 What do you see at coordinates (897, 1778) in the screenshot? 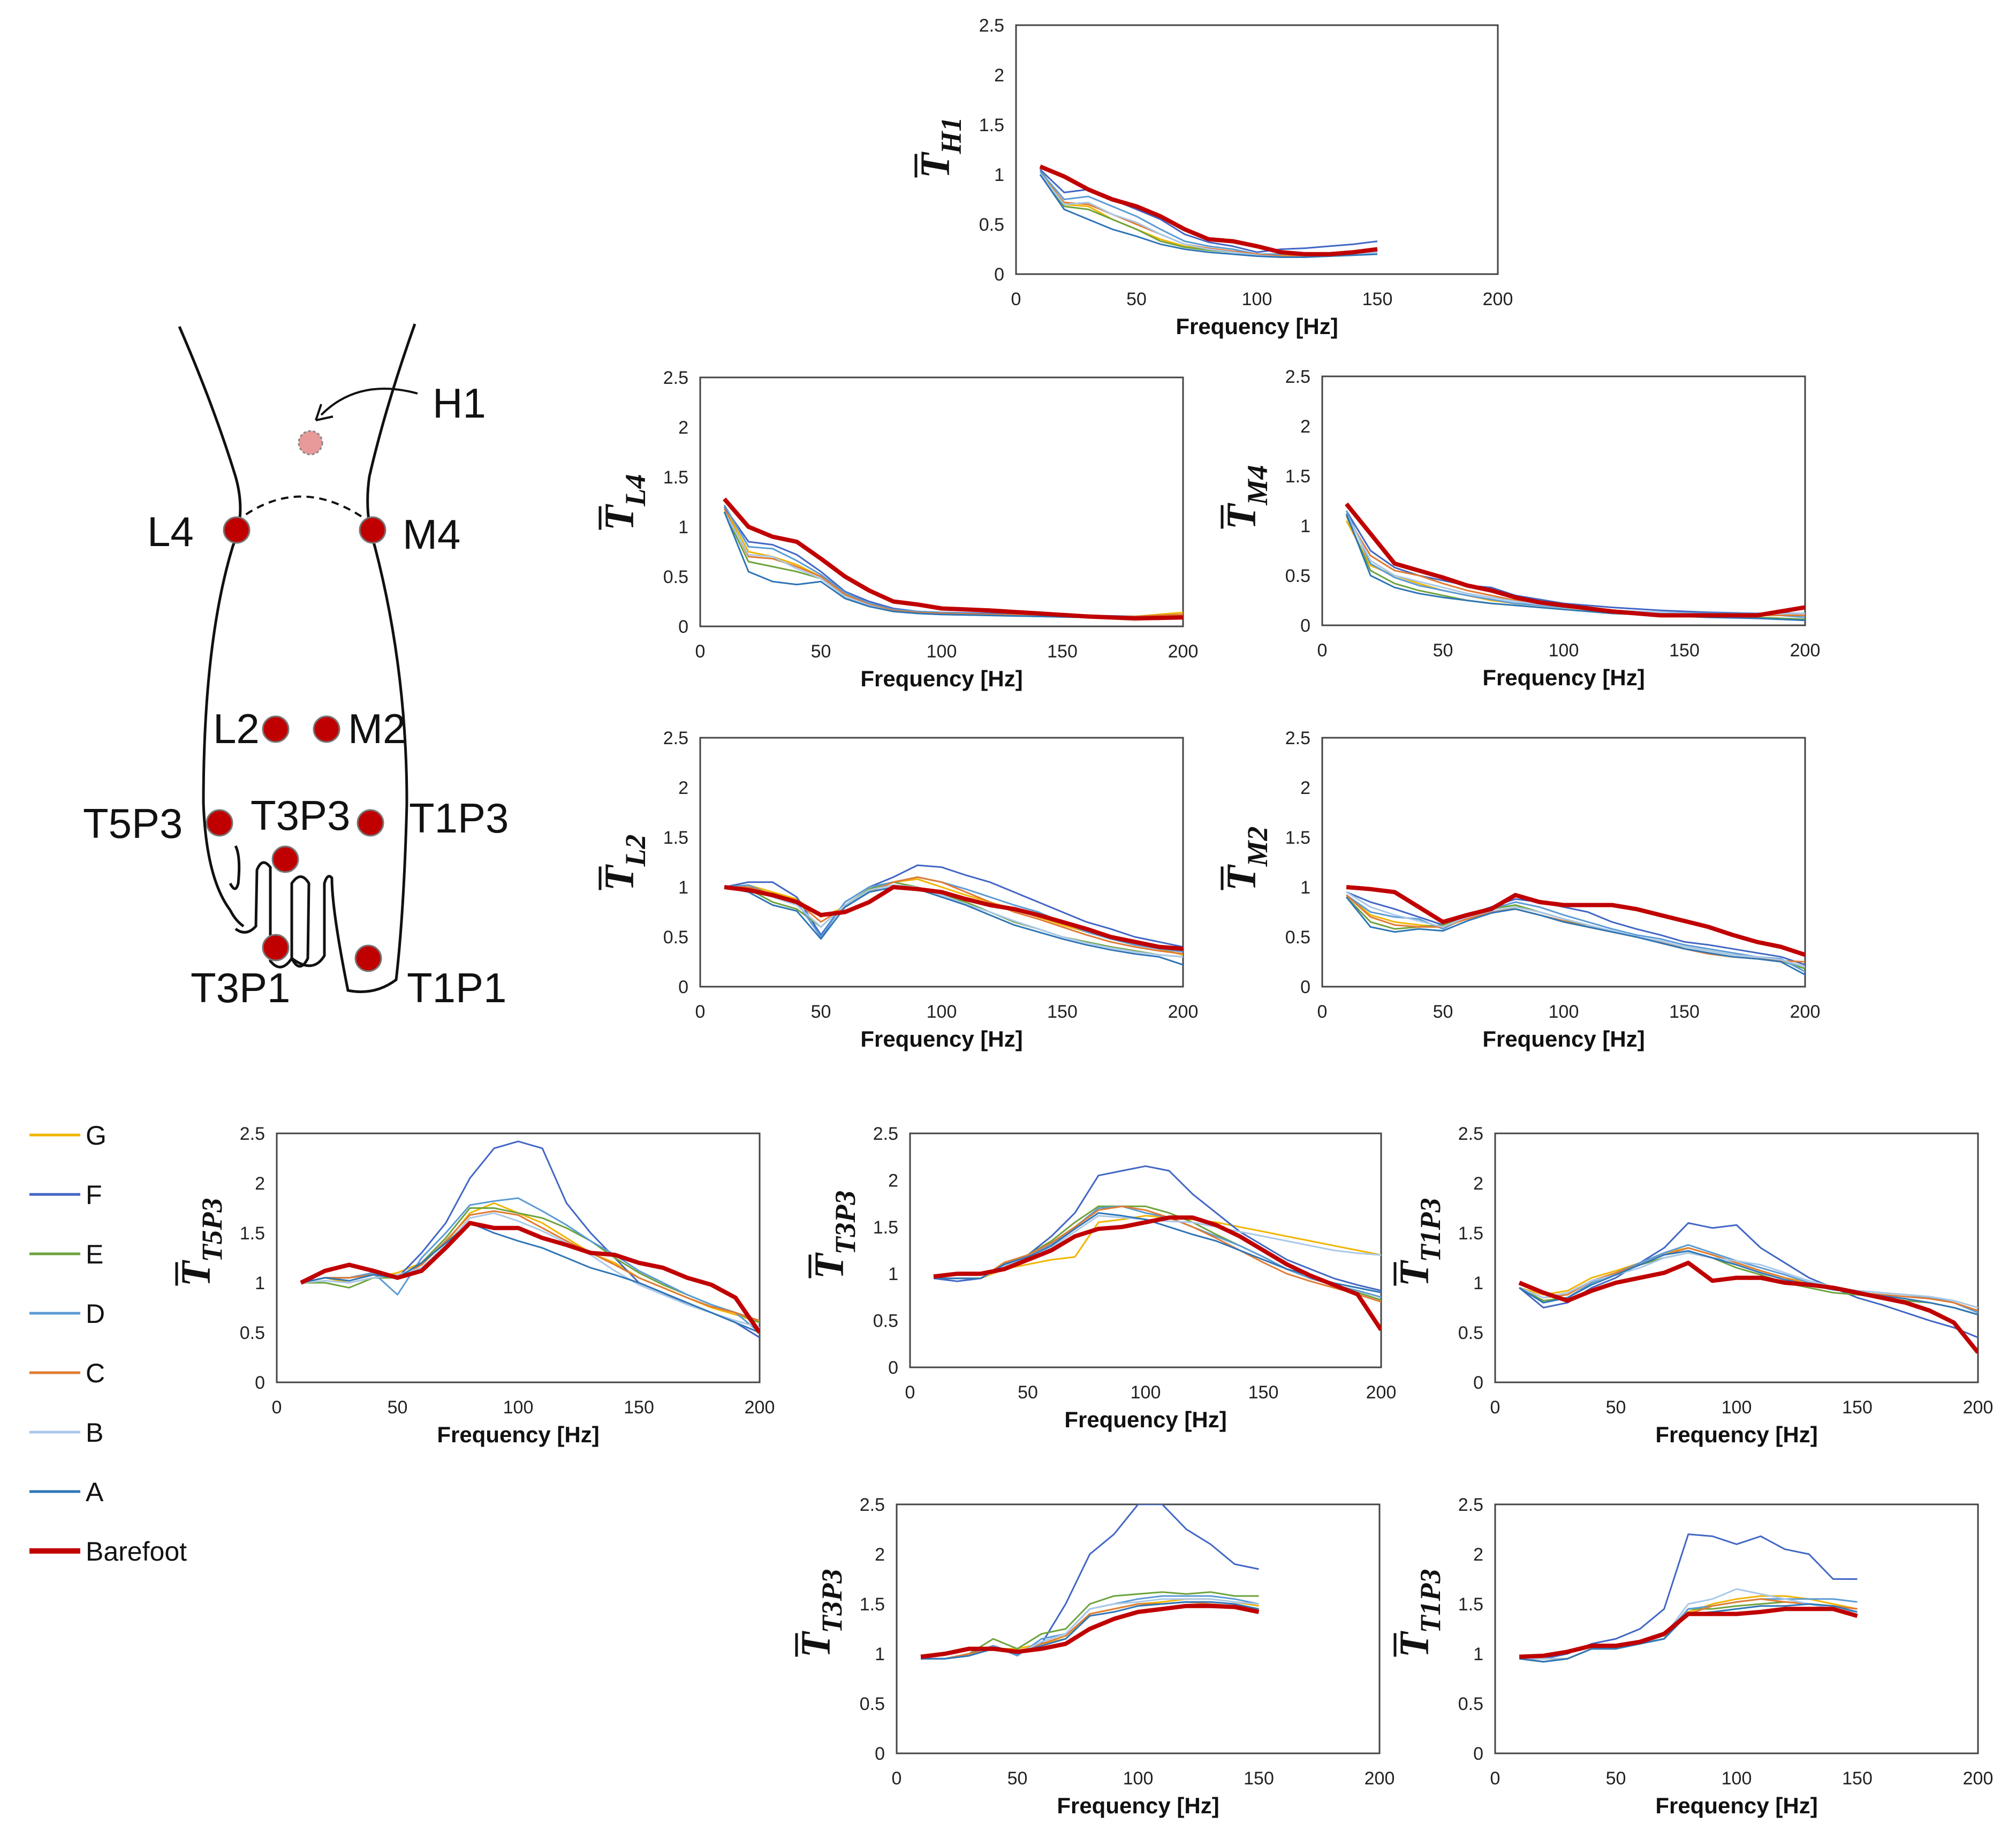
I see `chart-t3p1-xtick: 0` at bounding box center [897, 1778].